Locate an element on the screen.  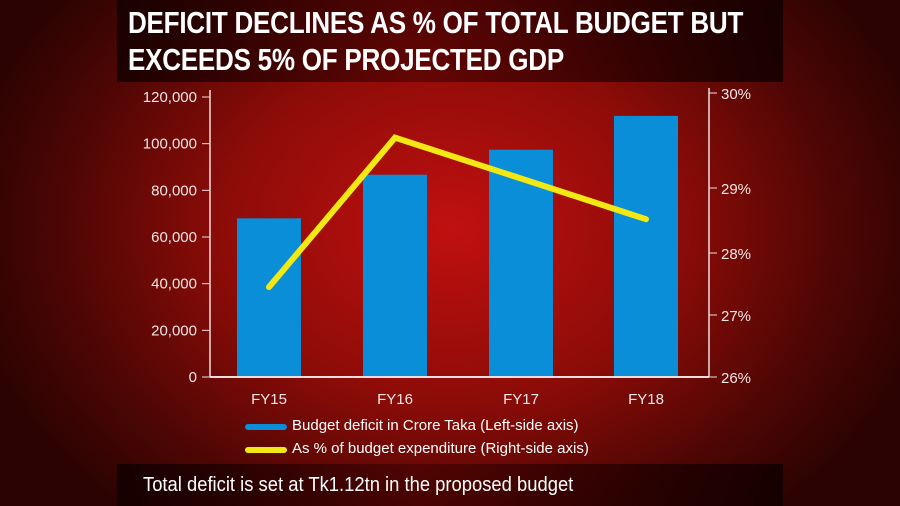
right-tick-label: 30% is located at coordinates (736, 94).